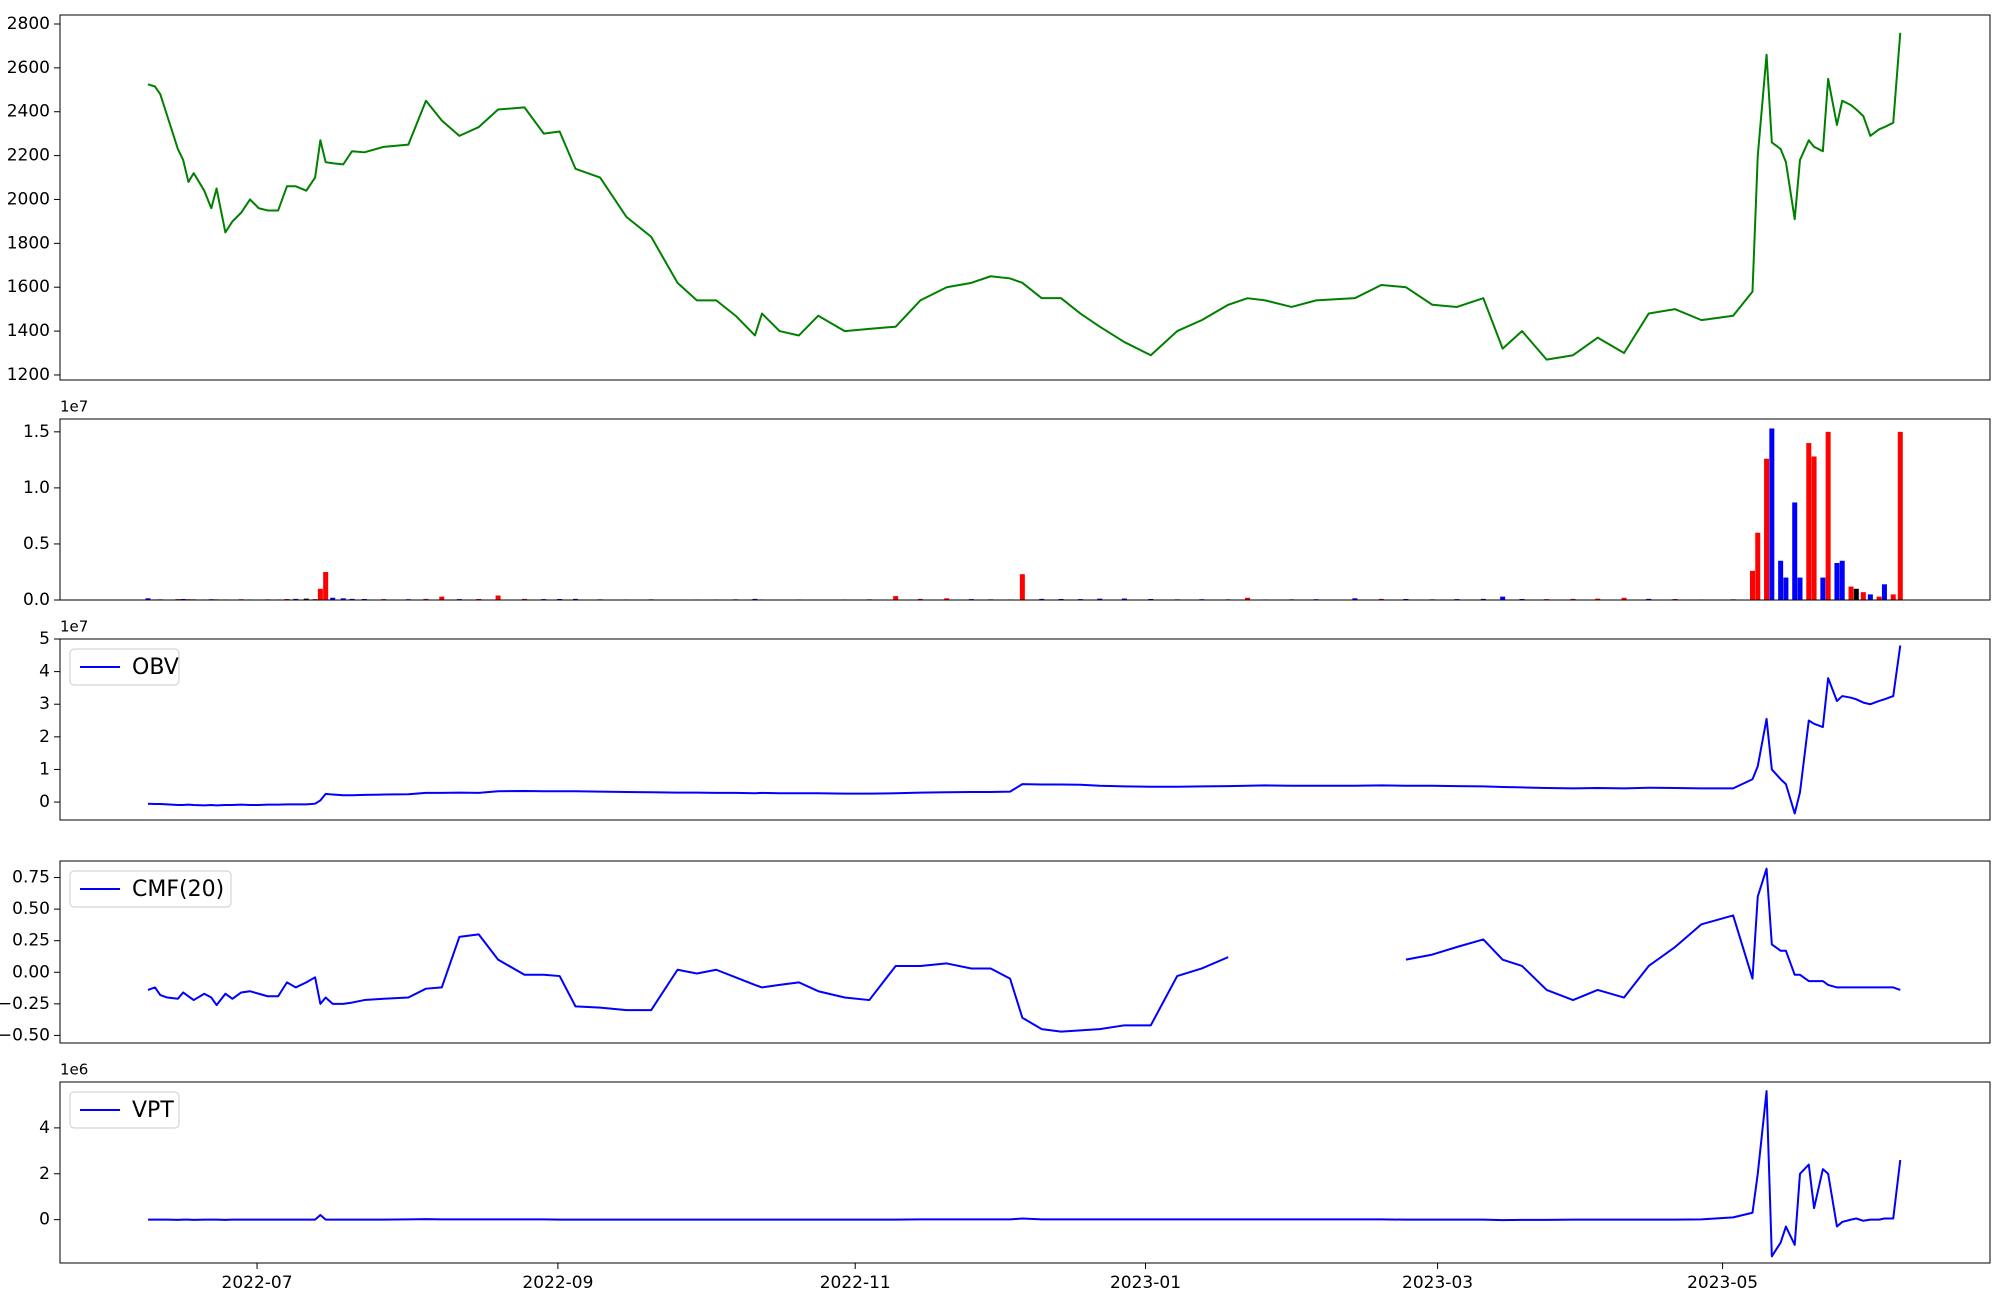 The image size is (2000, 1300). Describe the element at coordinates (28, 243) in the screenshot. I see `y-tick-label: 1800` at that location.